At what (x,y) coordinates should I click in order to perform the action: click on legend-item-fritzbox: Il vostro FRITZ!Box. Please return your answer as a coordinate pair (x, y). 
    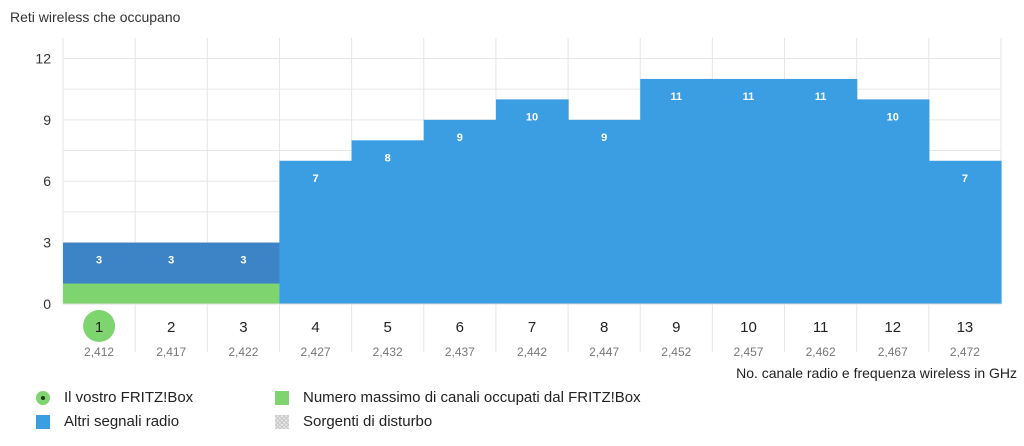
    Looking at the image, I should click on (114, 397).